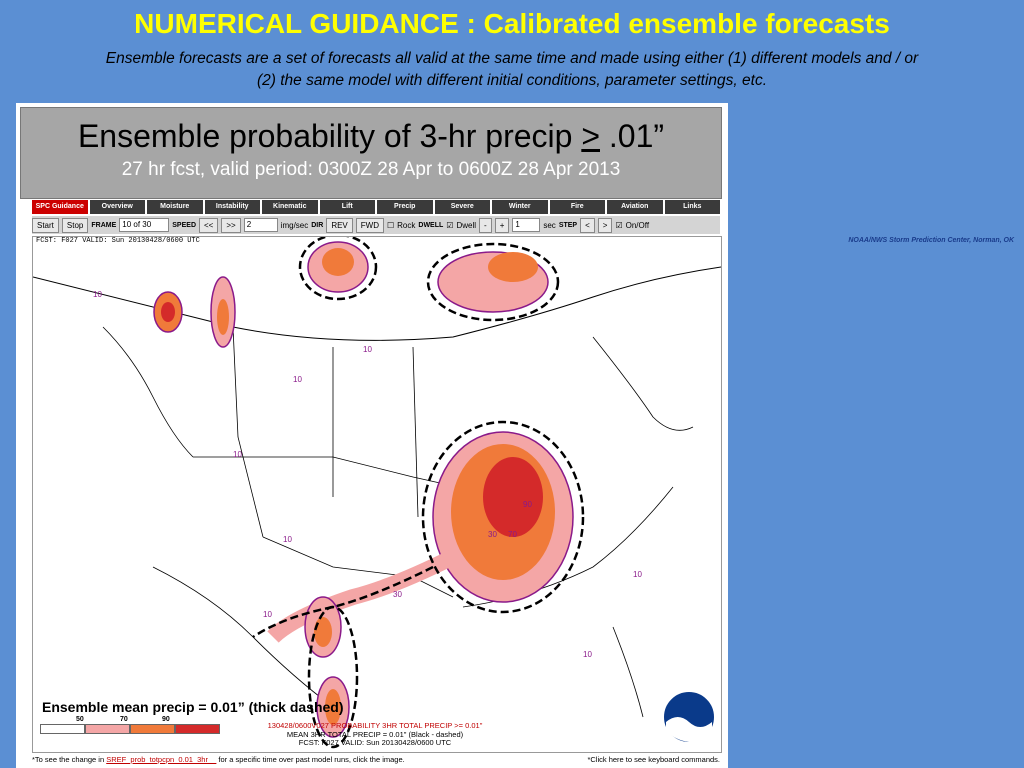  I want to click on legend-color-bar, so click(130, 729).